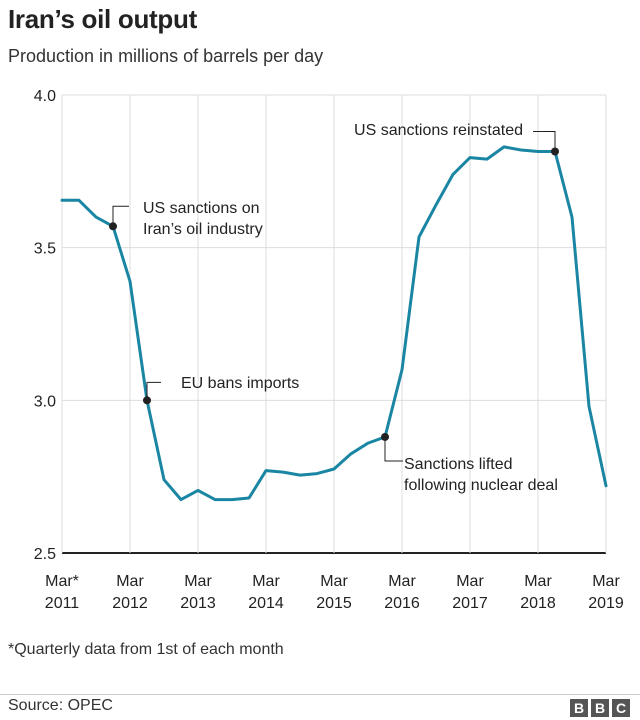 Image resolution: width=640 pixels, height=720 pixels. I want to click on annotation-label: US sanctions on, so click(201, 208).